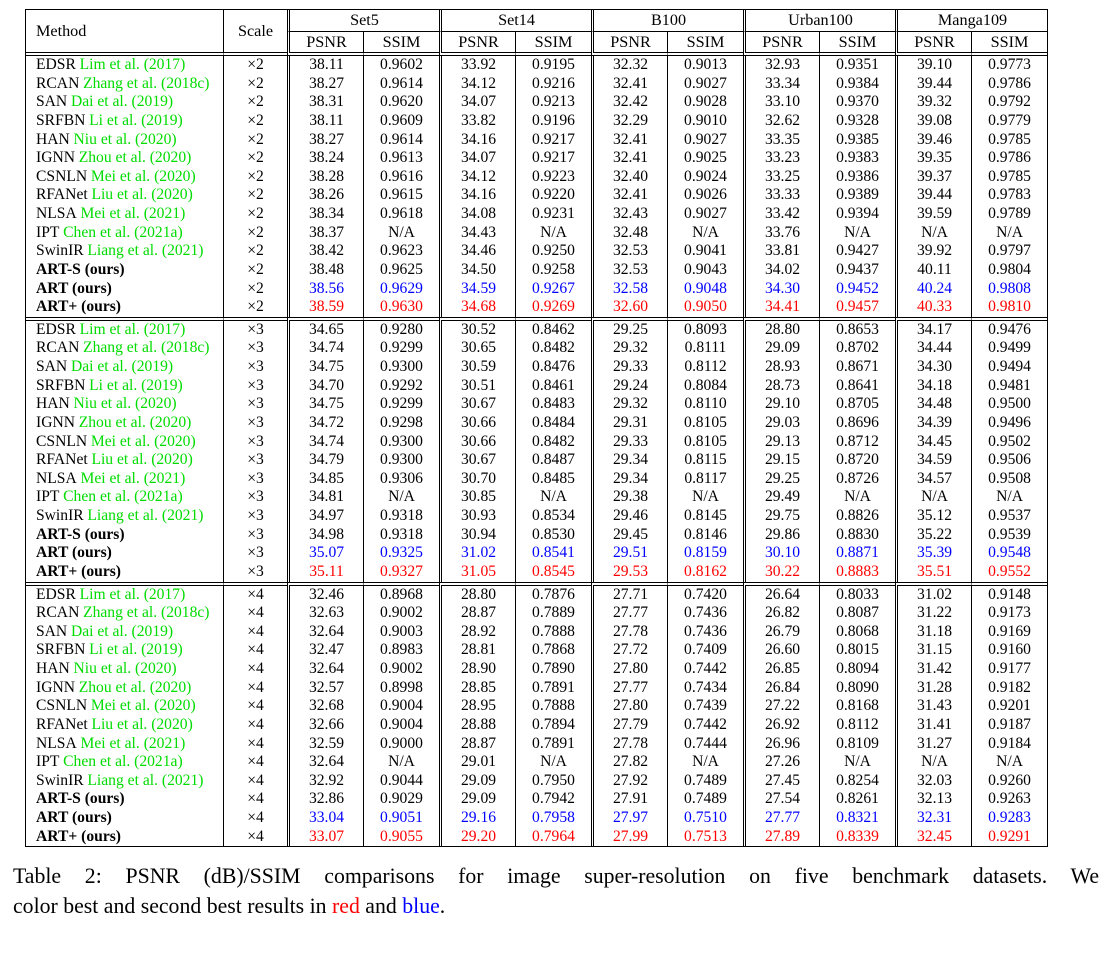 This screenshot has width=1099, height=954. Describe the element at coordinates (629, 140) in the screenshot. I see `value-cell: 32.41` at that location.